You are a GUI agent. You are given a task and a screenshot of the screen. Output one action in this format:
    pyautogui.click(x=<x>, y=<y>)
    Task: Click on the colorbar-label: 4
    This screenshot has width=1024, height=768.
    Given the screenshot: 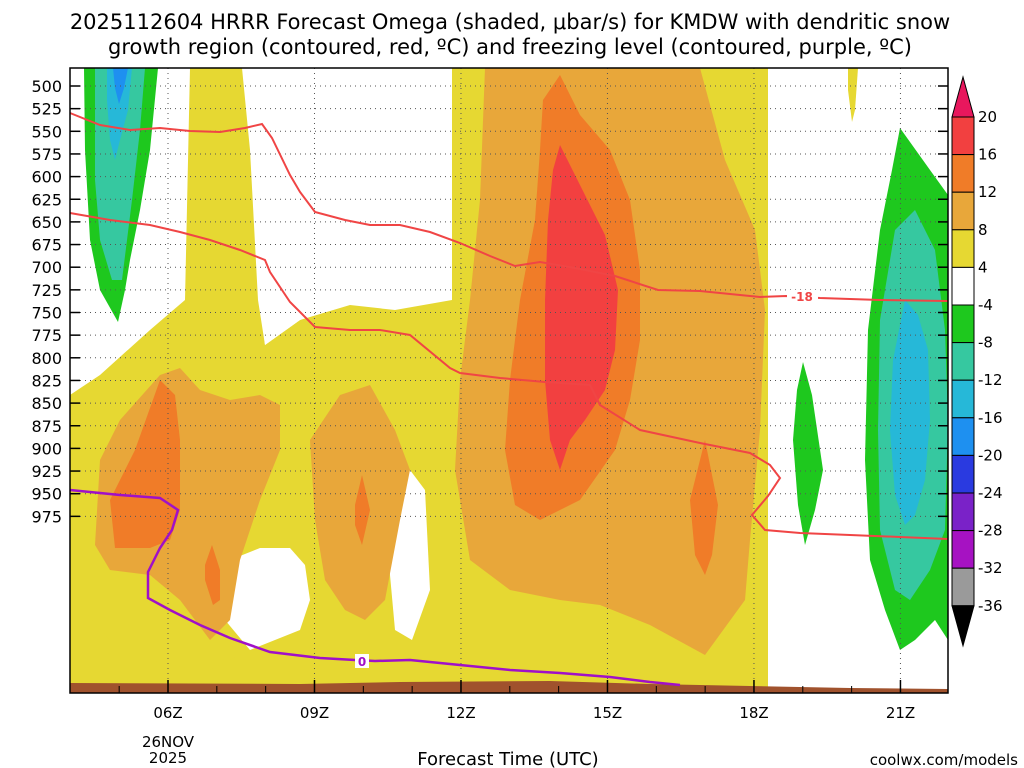 What is the action you would take?
    pyautogui.click(x=983, y=267)
    